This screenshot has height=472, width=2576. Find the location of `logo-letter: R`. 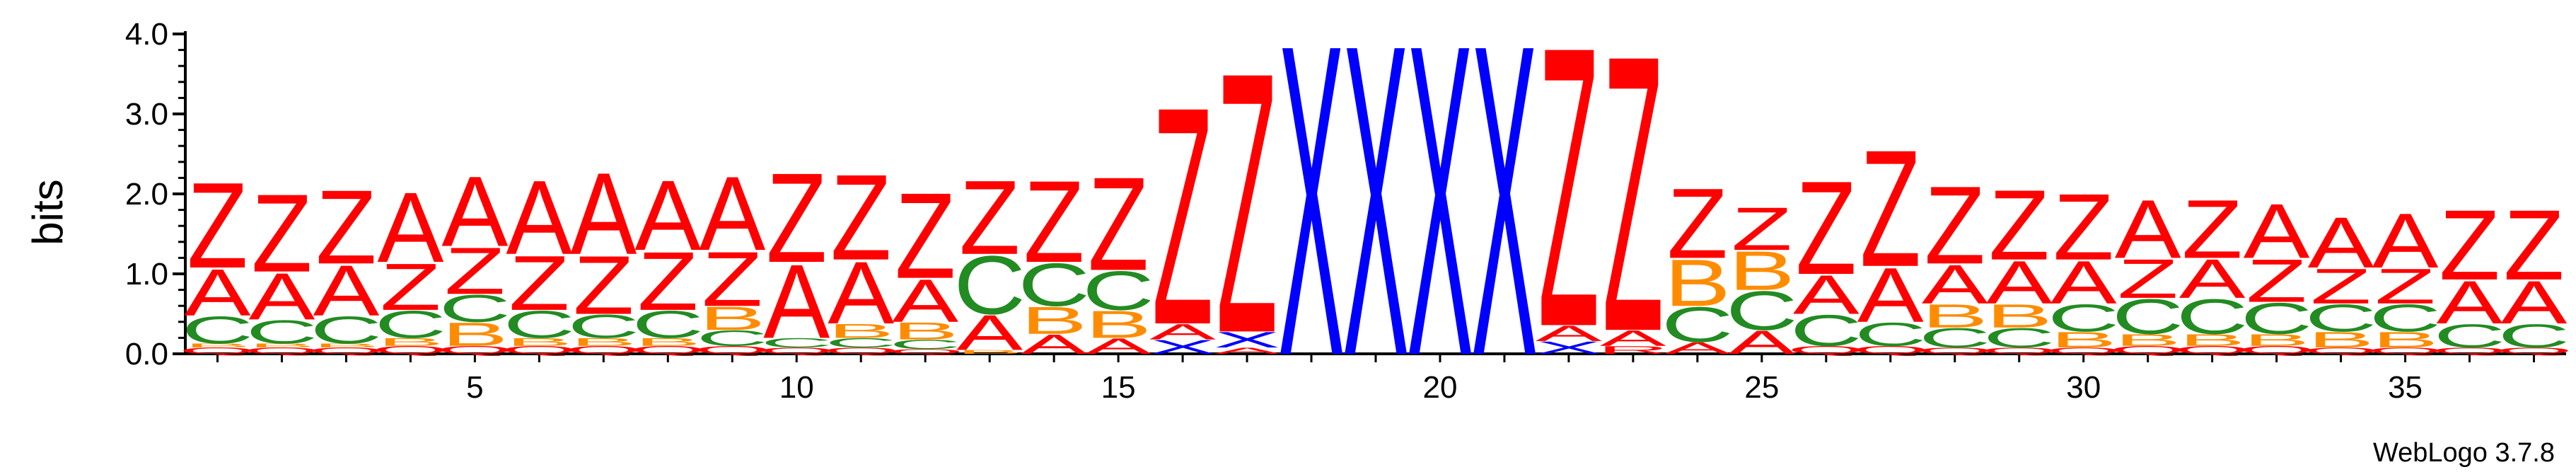

logo-letter: R is located at coordinates (1633, 350).